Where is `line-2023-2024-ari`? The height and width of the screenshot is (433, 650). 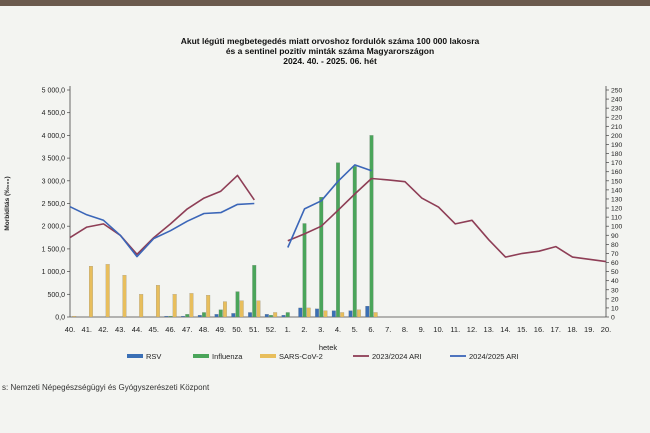 line-2023-2024-ari is located at coordinates (447, 220).